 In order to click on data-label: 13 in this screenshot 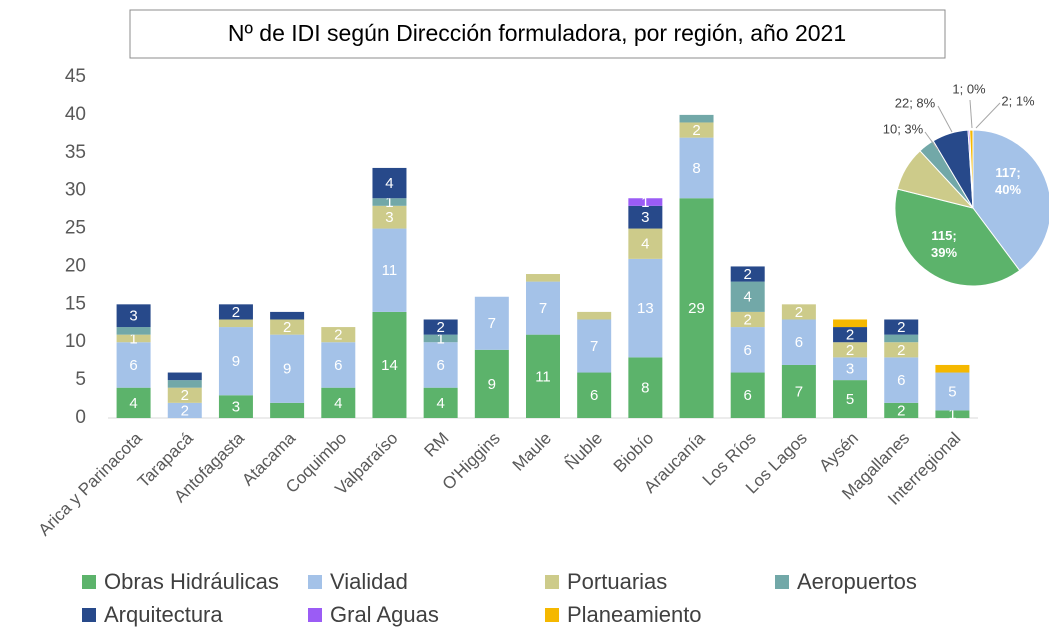, I will do `click(645, 308)`.